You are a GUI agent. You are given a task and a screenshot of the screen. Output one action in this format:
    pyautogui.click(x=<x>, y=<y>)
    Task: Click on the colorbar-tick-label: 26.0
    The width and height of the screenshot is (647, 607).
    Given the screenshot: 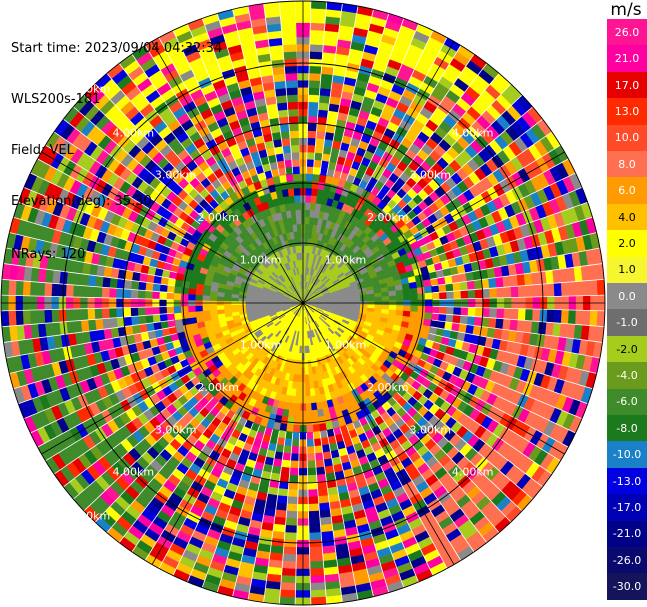 What is the action you would take?
    pyautogui.click(x=627, y=32)
    